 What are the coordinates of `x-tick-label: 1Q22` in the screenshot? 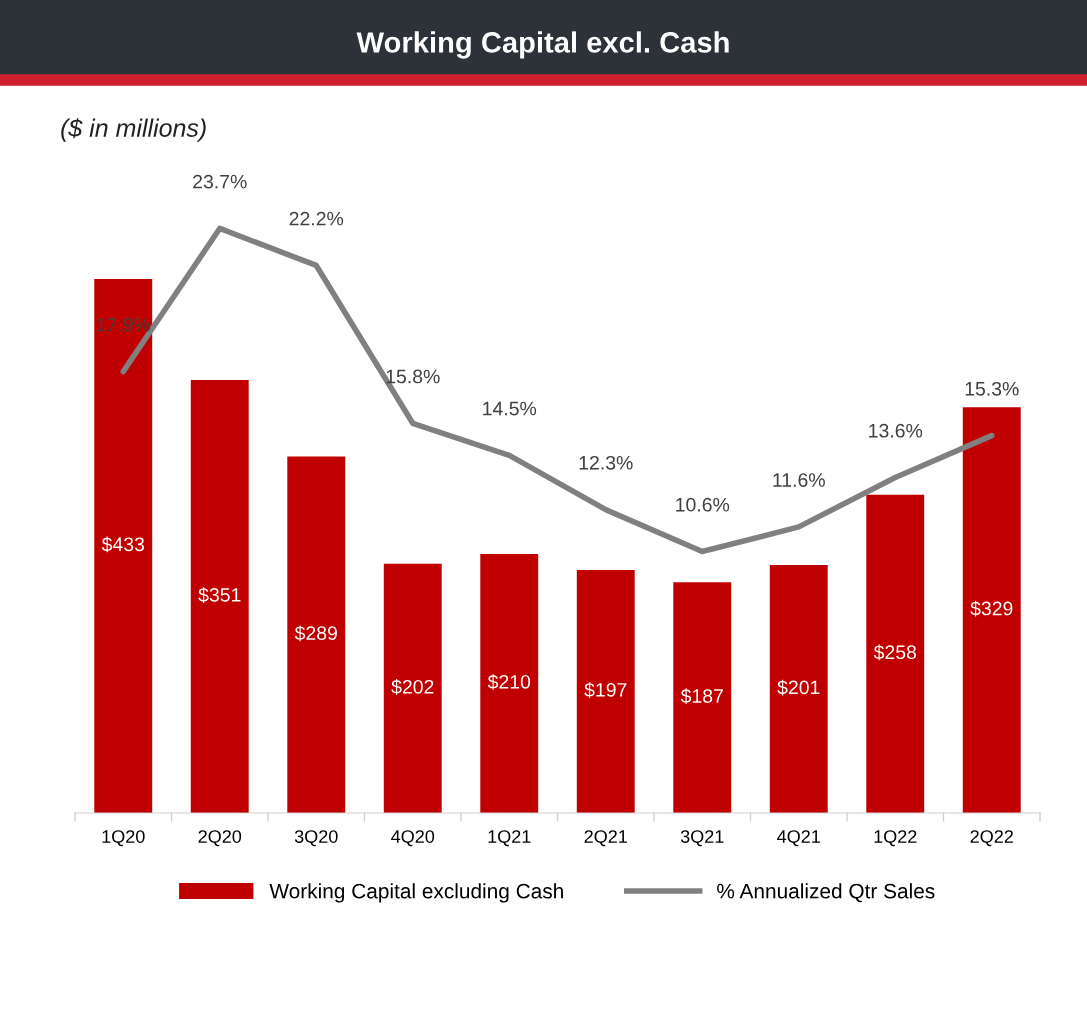 It's located at (895, 838).